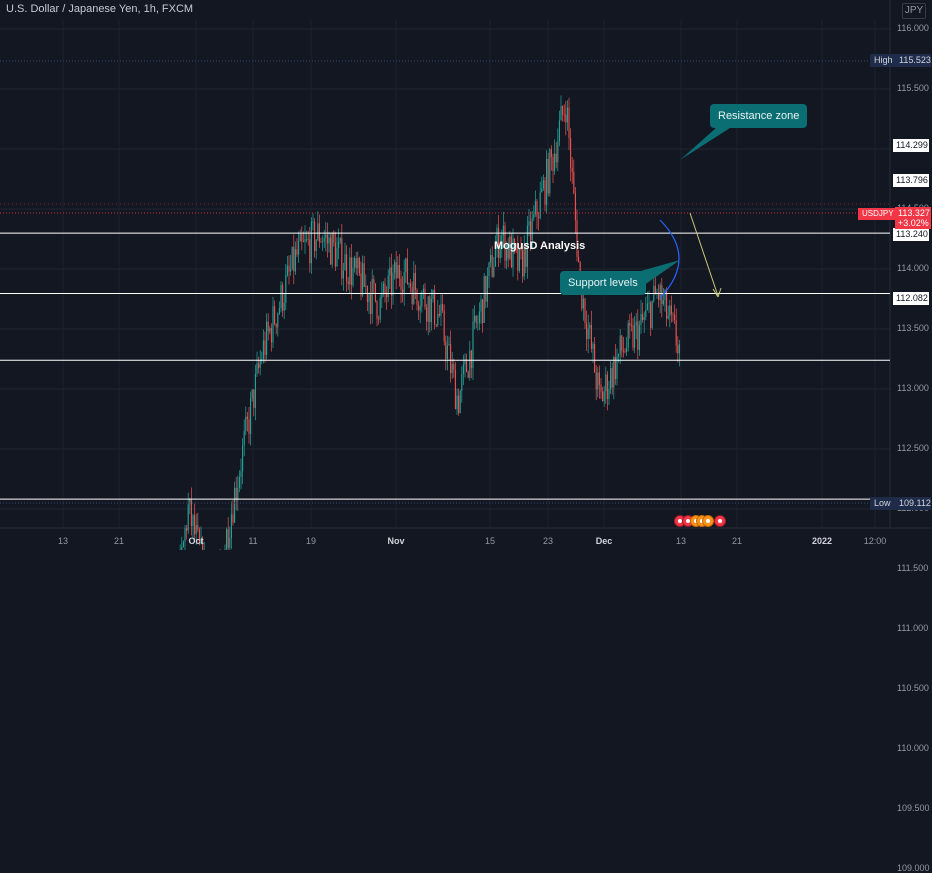 Image resolution: width=932 pixels, height=873 pixels. I want to click on y-tick-label: 112.500, so click(913, 448).